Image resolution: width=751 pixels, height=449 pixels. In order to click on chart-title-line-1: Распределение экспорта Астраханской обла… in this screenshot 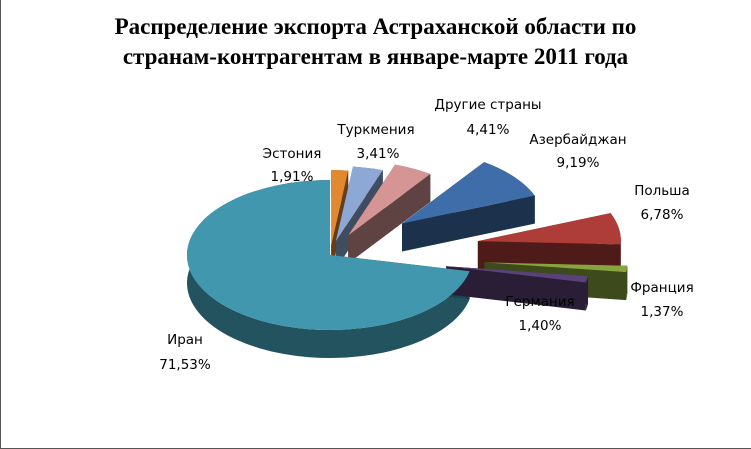, I will do `click(375, 26)`.